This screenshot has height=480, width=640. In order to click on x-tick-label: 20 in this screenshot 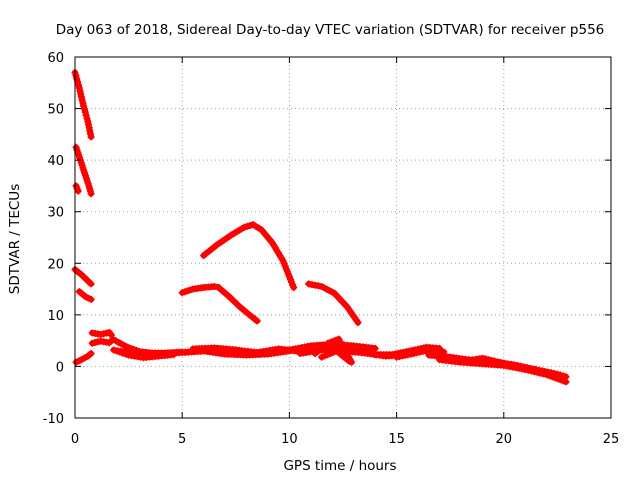, I will do `click(504, 439)`.